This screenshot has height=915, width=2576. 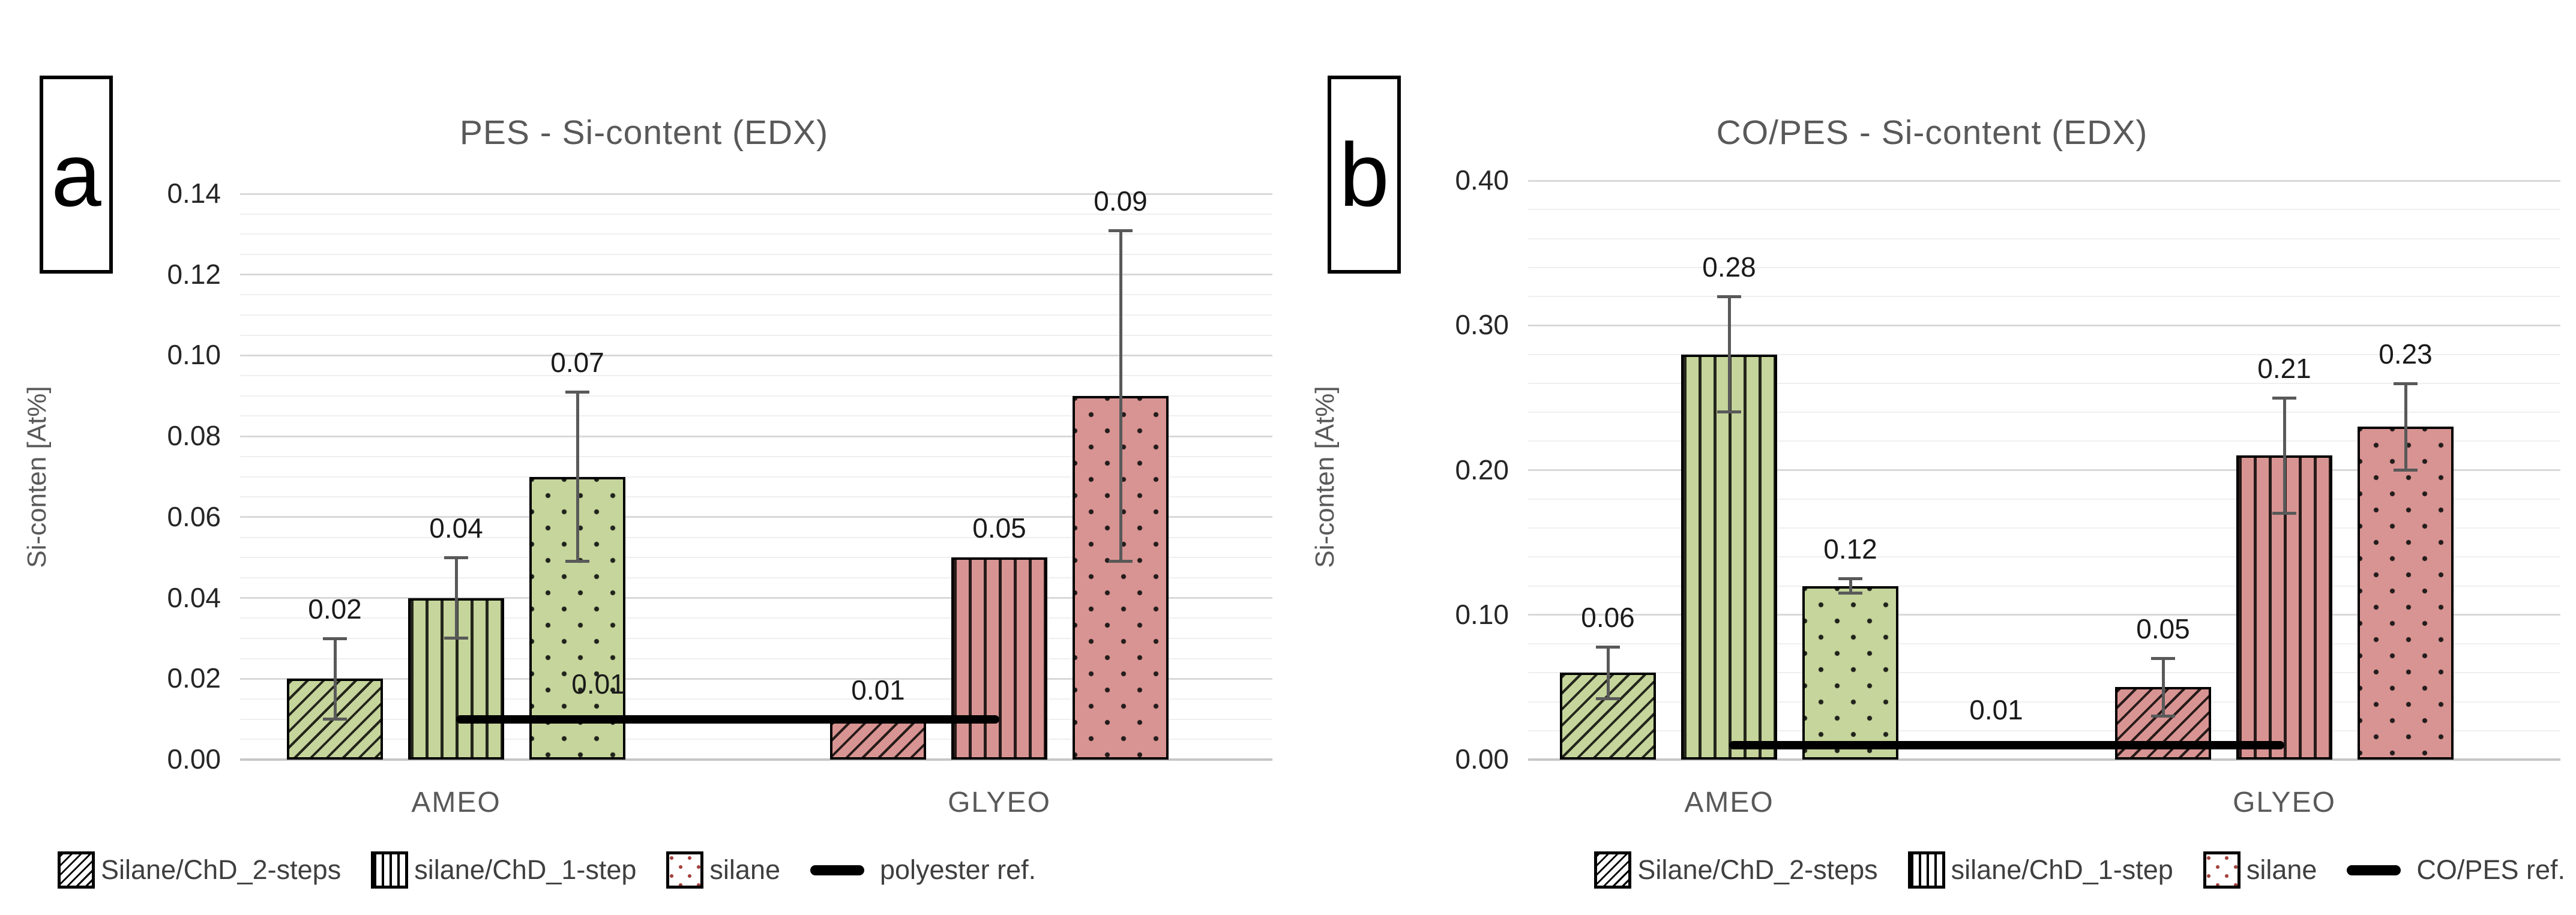 What do you see at coordinates (194, 193) in the screenshot?
I see `y-tick-label: 0.14` at bounding box center [194, 193].